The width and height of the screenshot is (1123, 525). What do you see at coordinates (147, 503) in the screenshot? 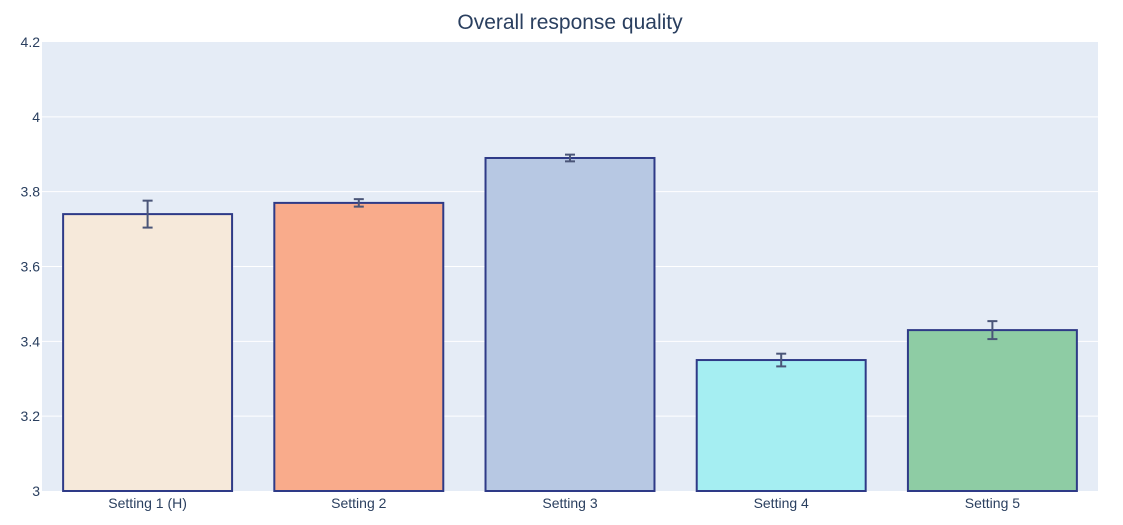
I see `x-tick-label: Setting 1 (H)` at bounding box center [147, 503].